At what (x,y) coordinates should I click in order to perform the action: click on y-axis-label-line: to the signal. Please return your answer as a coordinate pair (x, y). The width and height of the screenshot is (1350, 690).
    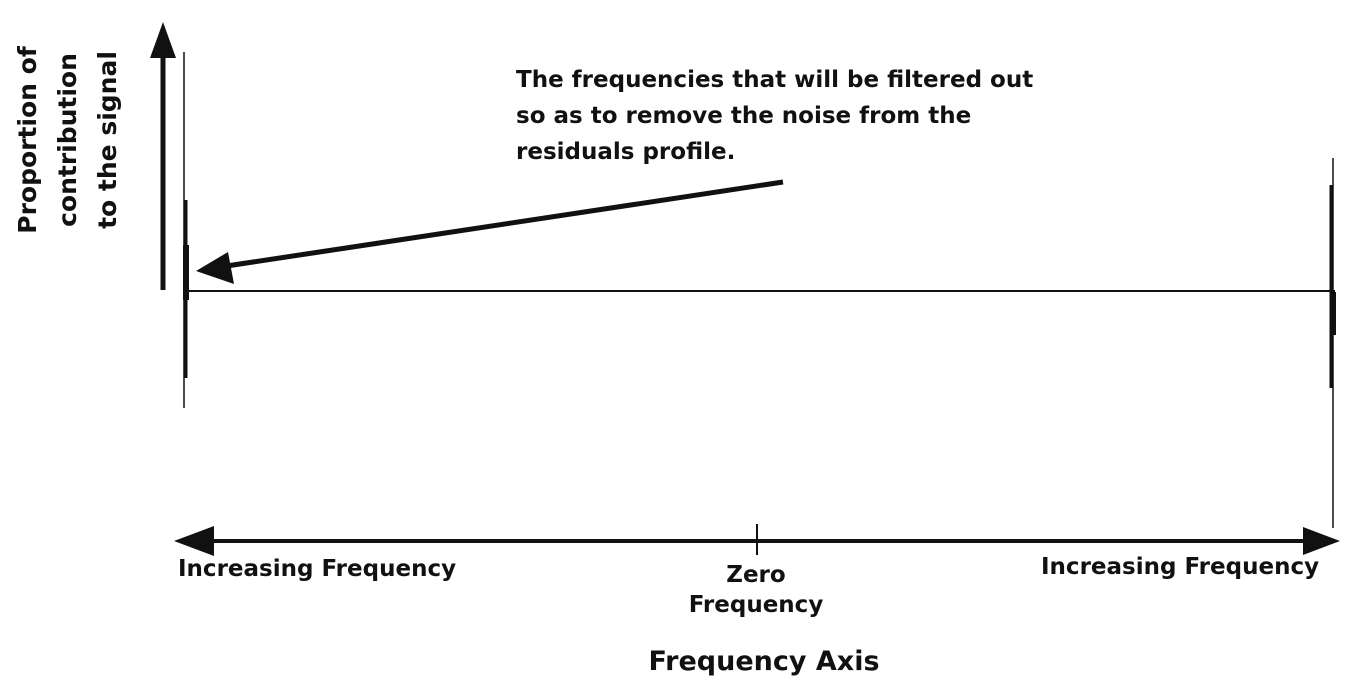
    Looking at the image, I should click on (107, 140).